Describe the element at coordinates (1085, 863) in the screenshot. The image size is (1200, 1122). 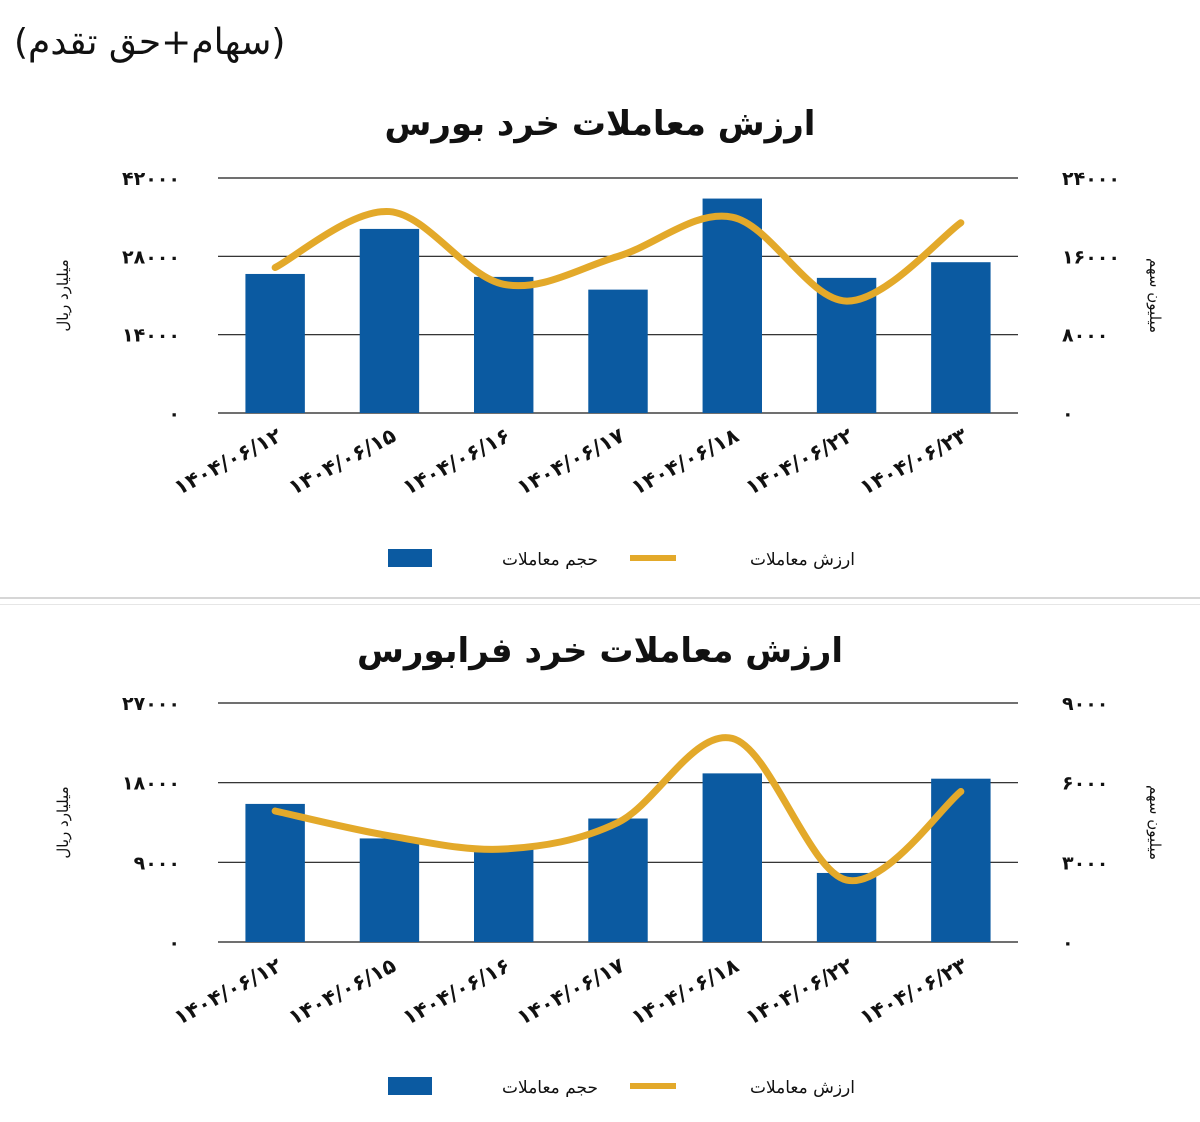
I see `right-tick-label: ۳۰۰۰` at that location.